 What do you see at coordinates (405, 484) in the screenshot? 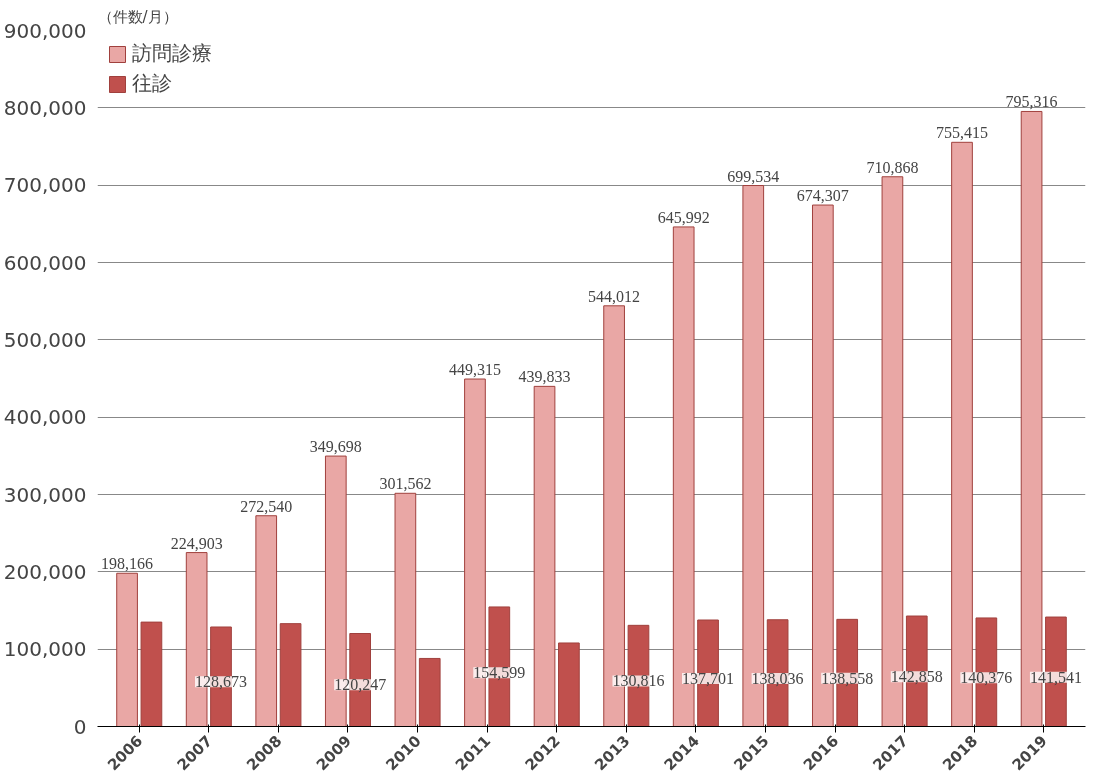
I see `data-label: 301,562` at bounding box center [405, 484].